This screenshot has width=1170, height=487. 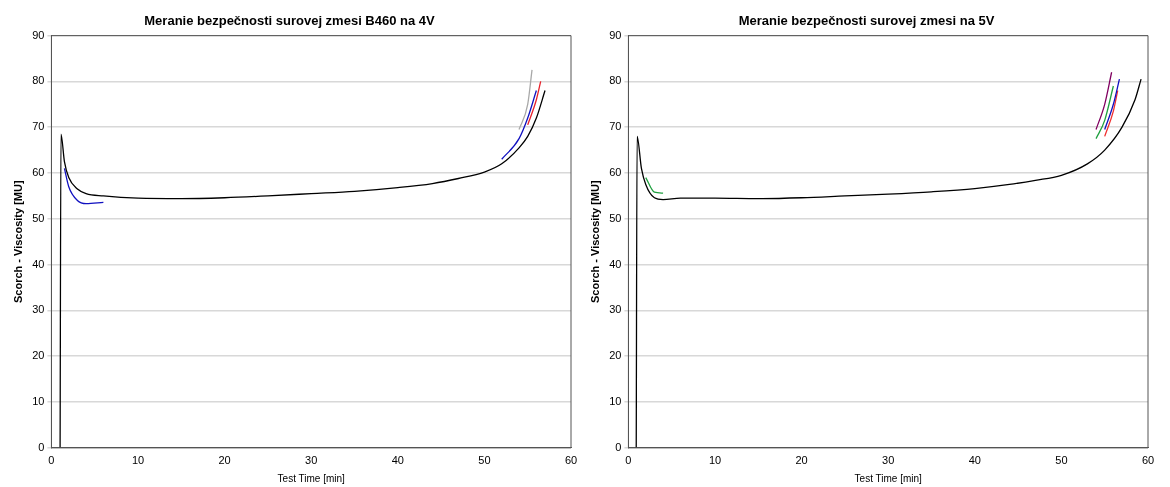 What do you see at coordinates (290, 21) in the screenshot?
I see `chart-title: Meranie bezpečnosti surovej zmesi B460 na 4V` at bounding box center [290, 21].